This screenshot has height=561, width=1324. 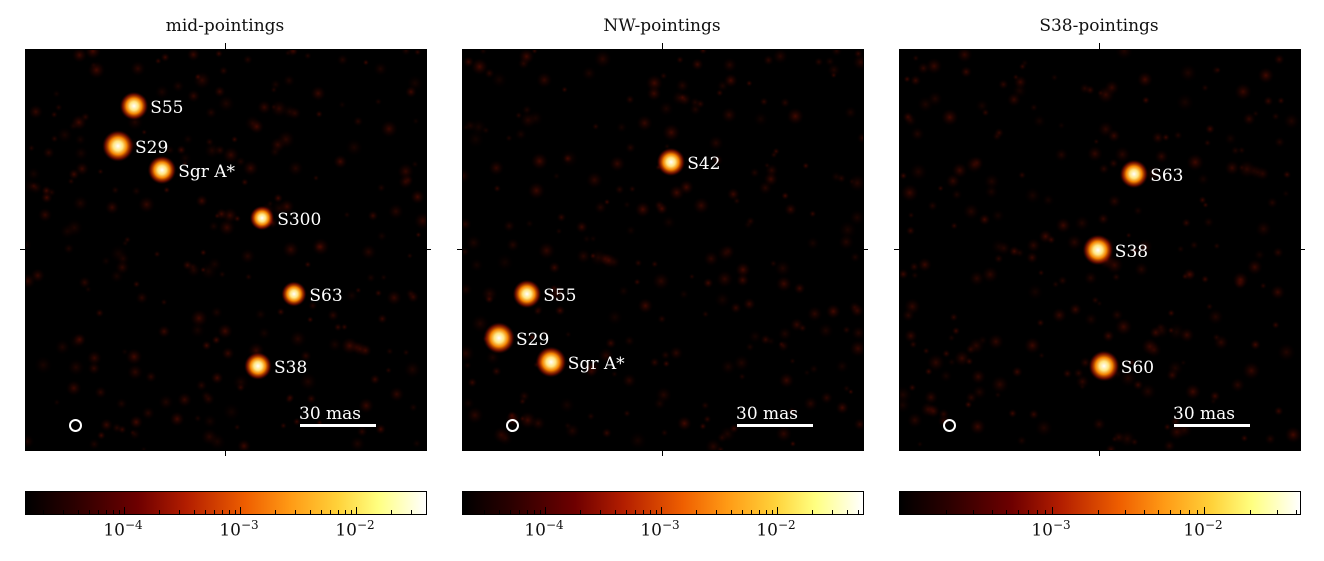 What do you see at coordinates (225, 46) in the screenshot?
I see `axis-tick` at bounding box center [225, 46].